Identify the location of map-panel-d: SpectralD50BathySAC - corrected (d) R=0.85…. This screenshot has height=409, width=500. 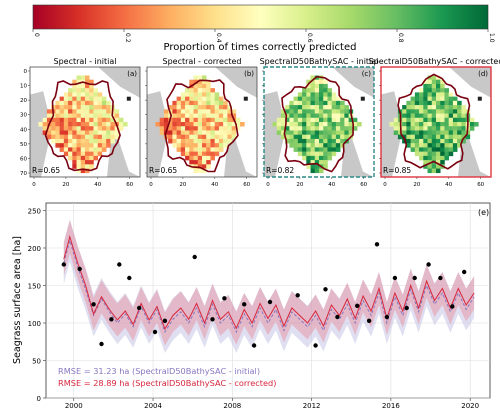
(434, 122).